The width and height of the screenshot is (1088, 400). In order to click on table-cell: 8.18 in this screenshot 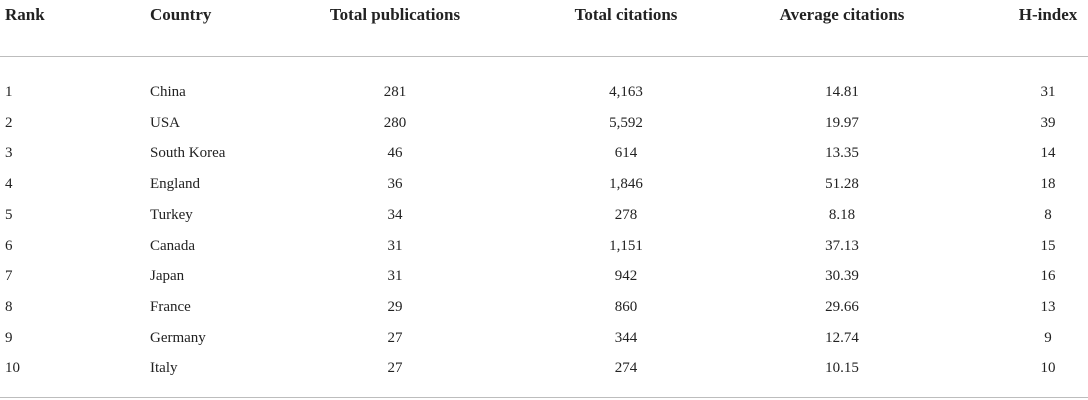, I will do `click(842, 214)`.